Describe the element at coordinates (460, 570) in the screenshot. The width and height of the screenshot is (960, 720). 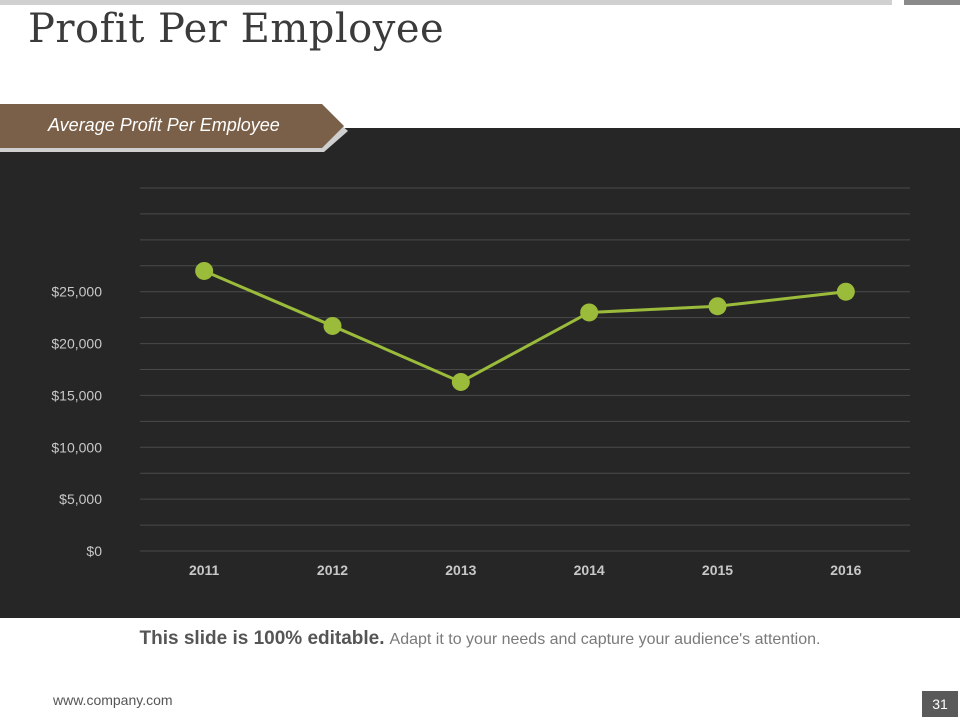
I see `x-tick-label: 2013` at that location.